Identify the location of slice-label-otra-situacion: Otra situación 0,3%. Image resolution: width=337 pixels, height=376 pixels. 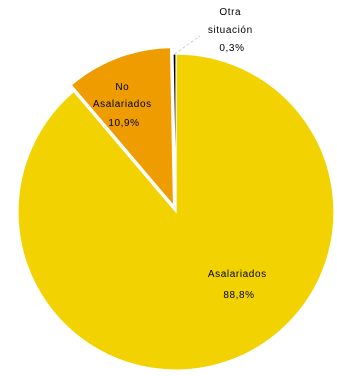
(232, 30).